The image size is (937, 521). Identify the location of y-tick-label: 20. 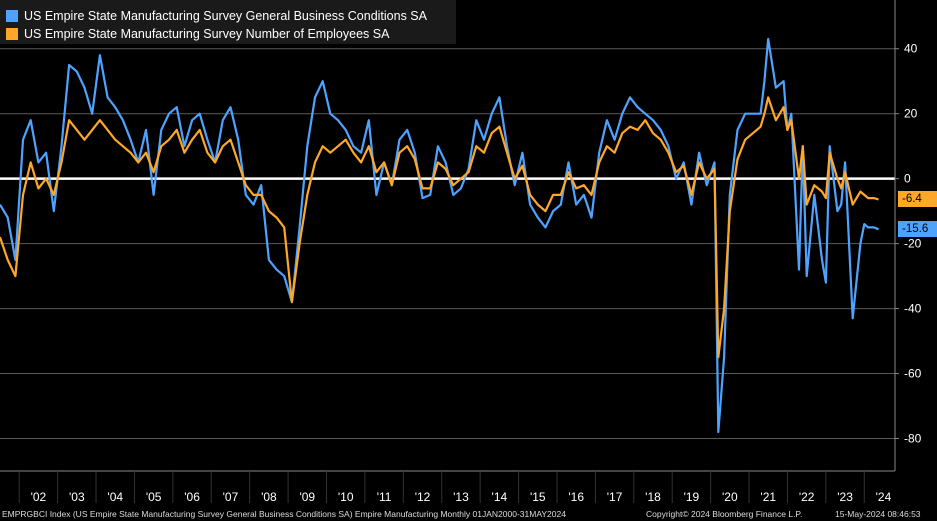
(911, 114).